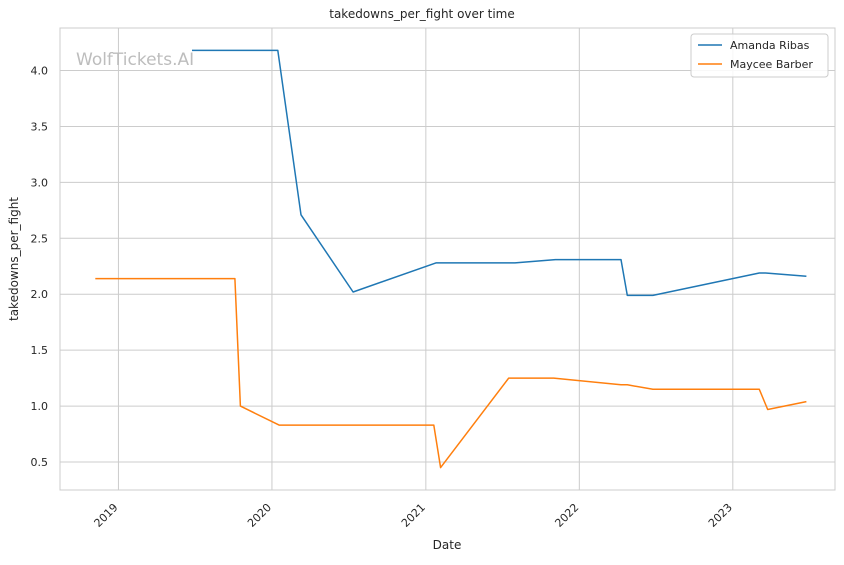 The height and width of the screenshot is (565, 844). What do you see at coordinates (40, 294) in the screenshot?
I see `y-tick-label: 2.0` at bounding box center [40, 294].